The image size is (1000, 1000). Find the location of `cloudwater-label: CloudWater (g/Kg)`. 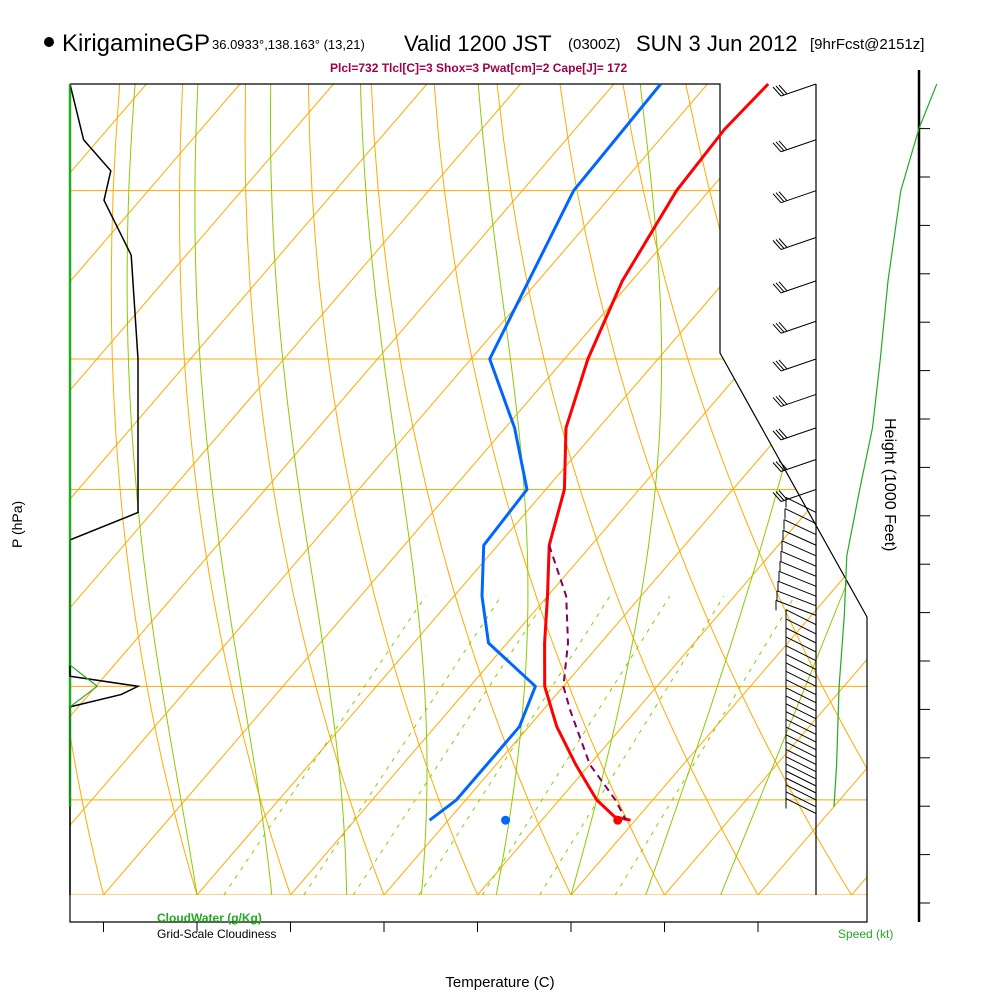

cloudwater-label: CloudWater (g/Kg) is located at coordinates (209, 918).